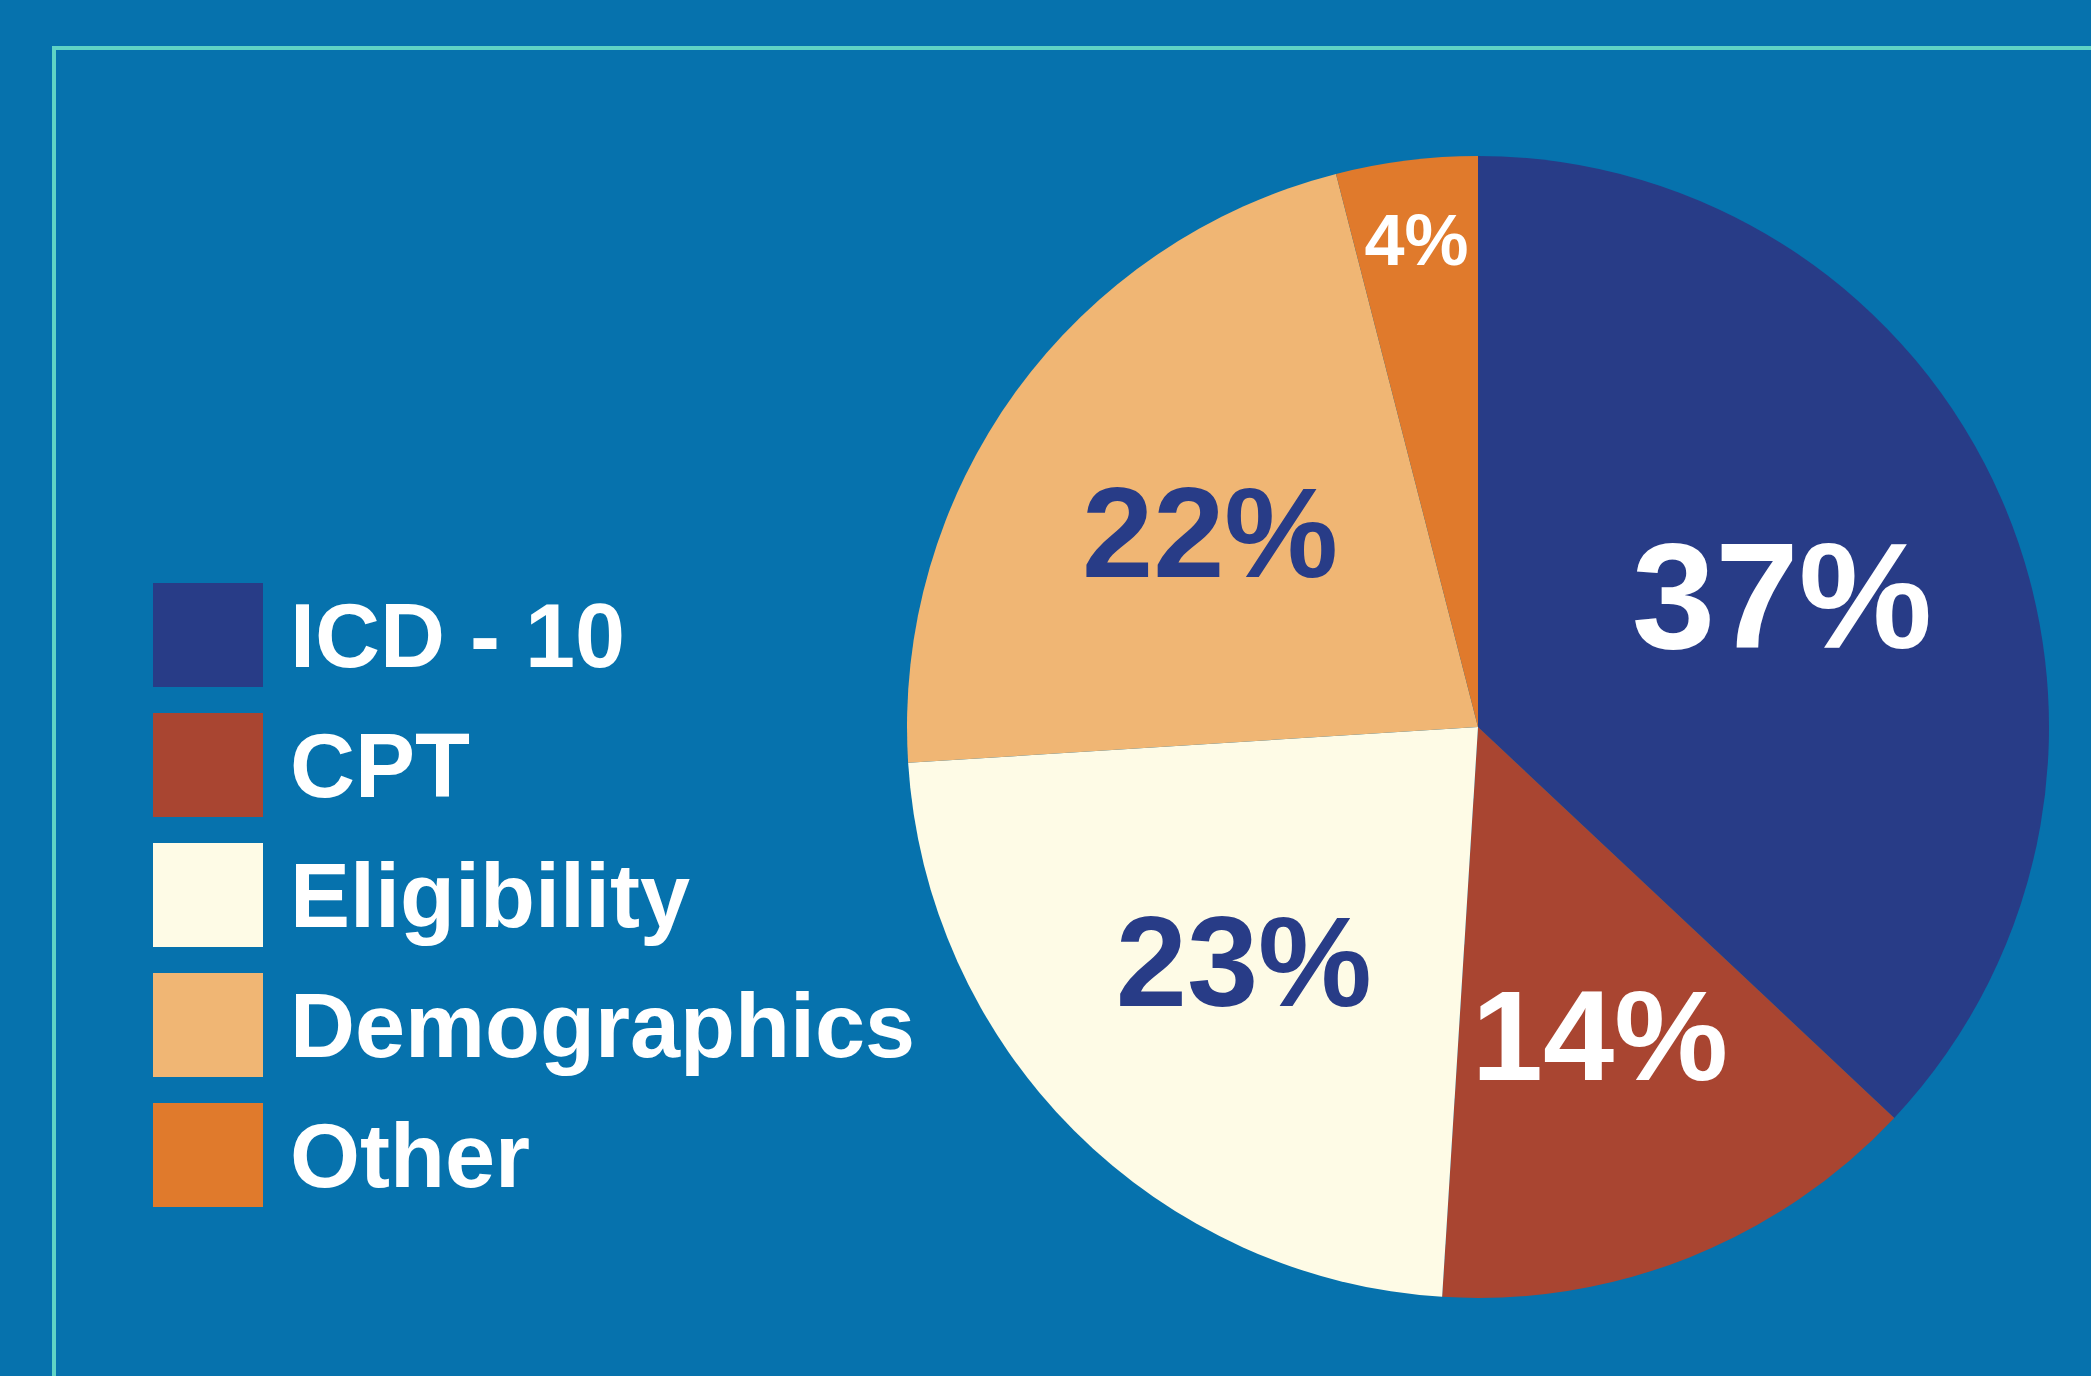 Image resolution: width=2091 pixels, height=1376 pixels. I want to click on data-label: 22%, so click(1210, 533).